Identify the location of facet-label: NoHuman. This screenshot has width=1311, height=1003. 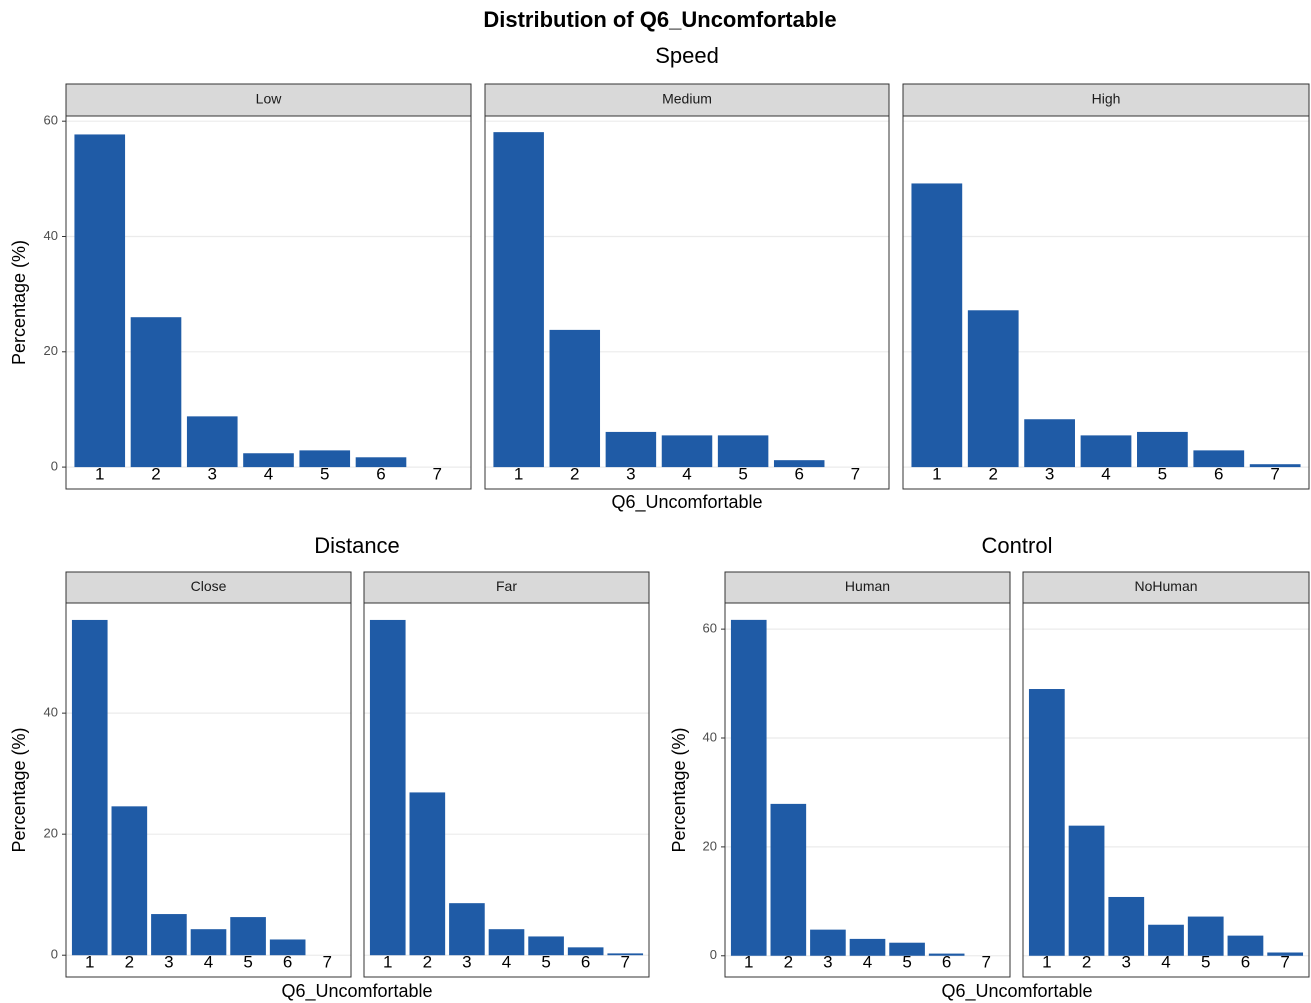
(1165, 586).